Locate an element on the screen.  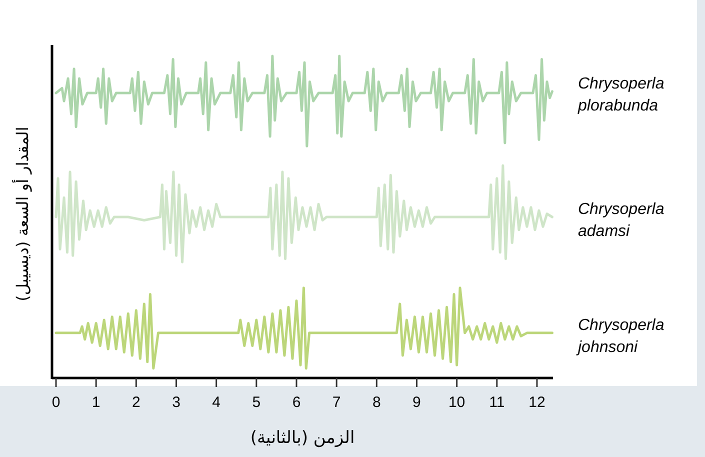
x-tick-label: 8 is located at coordinates (376, 402).